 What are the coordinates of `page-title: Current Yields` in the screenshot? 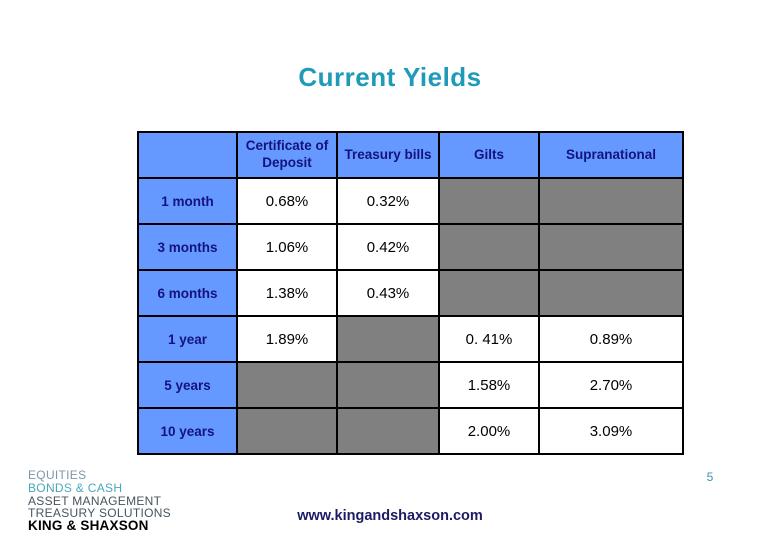 It's located at (390, 77).